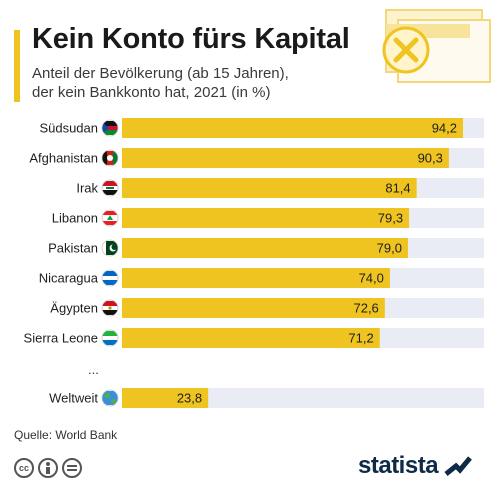  Describe the element at coordinates (191, 39) in the screenshot. I see `chart-title: Kein Konto fürs Kapital` at that location.